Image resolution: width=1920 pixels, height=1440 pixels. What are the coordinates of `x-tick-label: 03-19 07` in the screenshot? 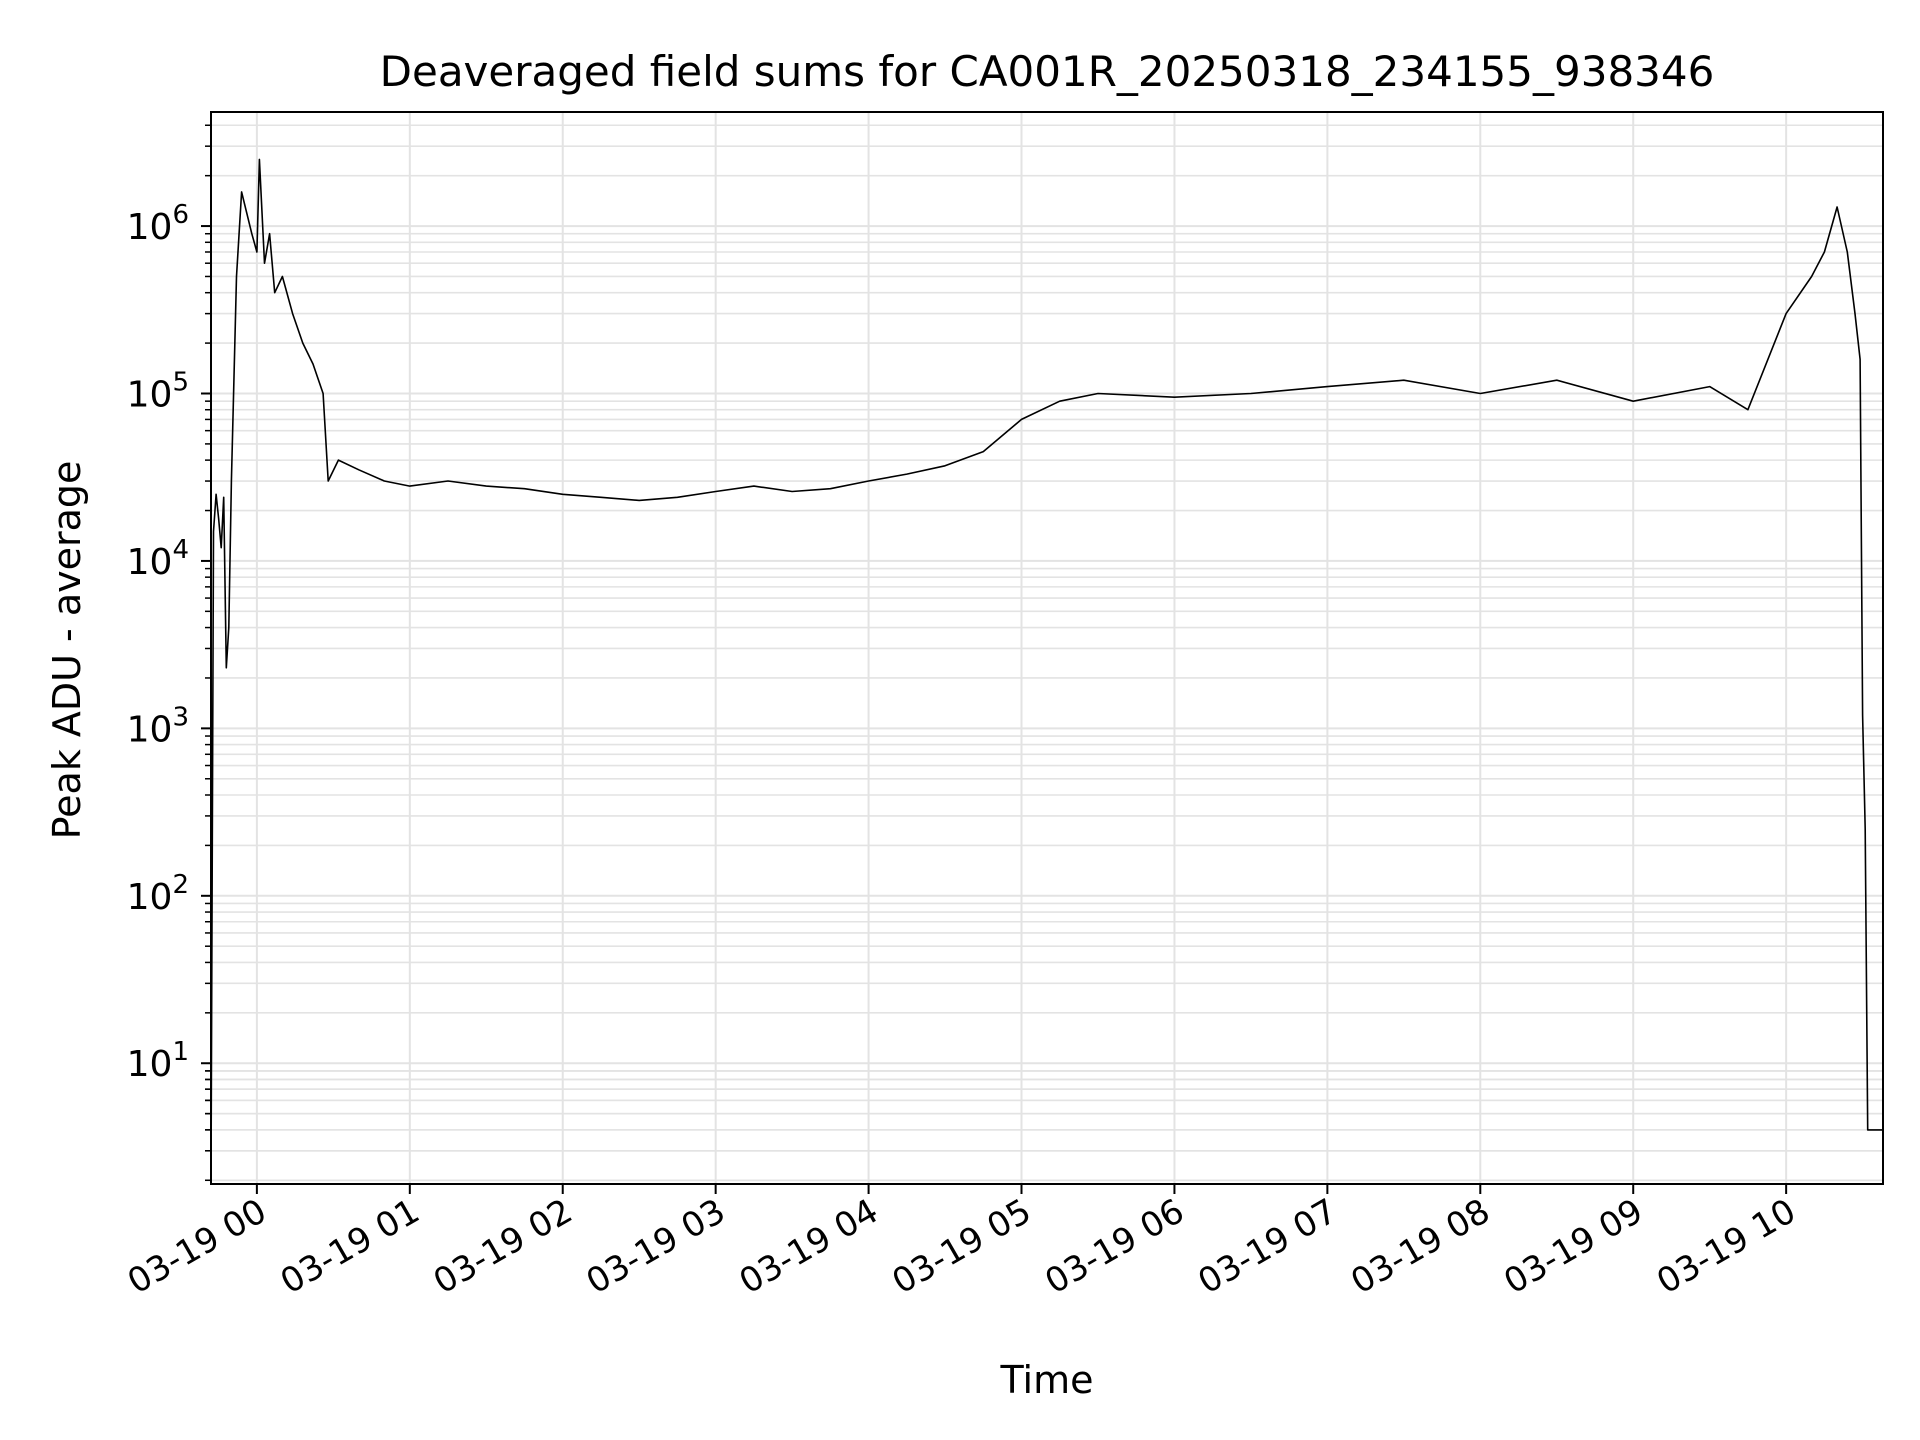 It's located at (1267, 1246).